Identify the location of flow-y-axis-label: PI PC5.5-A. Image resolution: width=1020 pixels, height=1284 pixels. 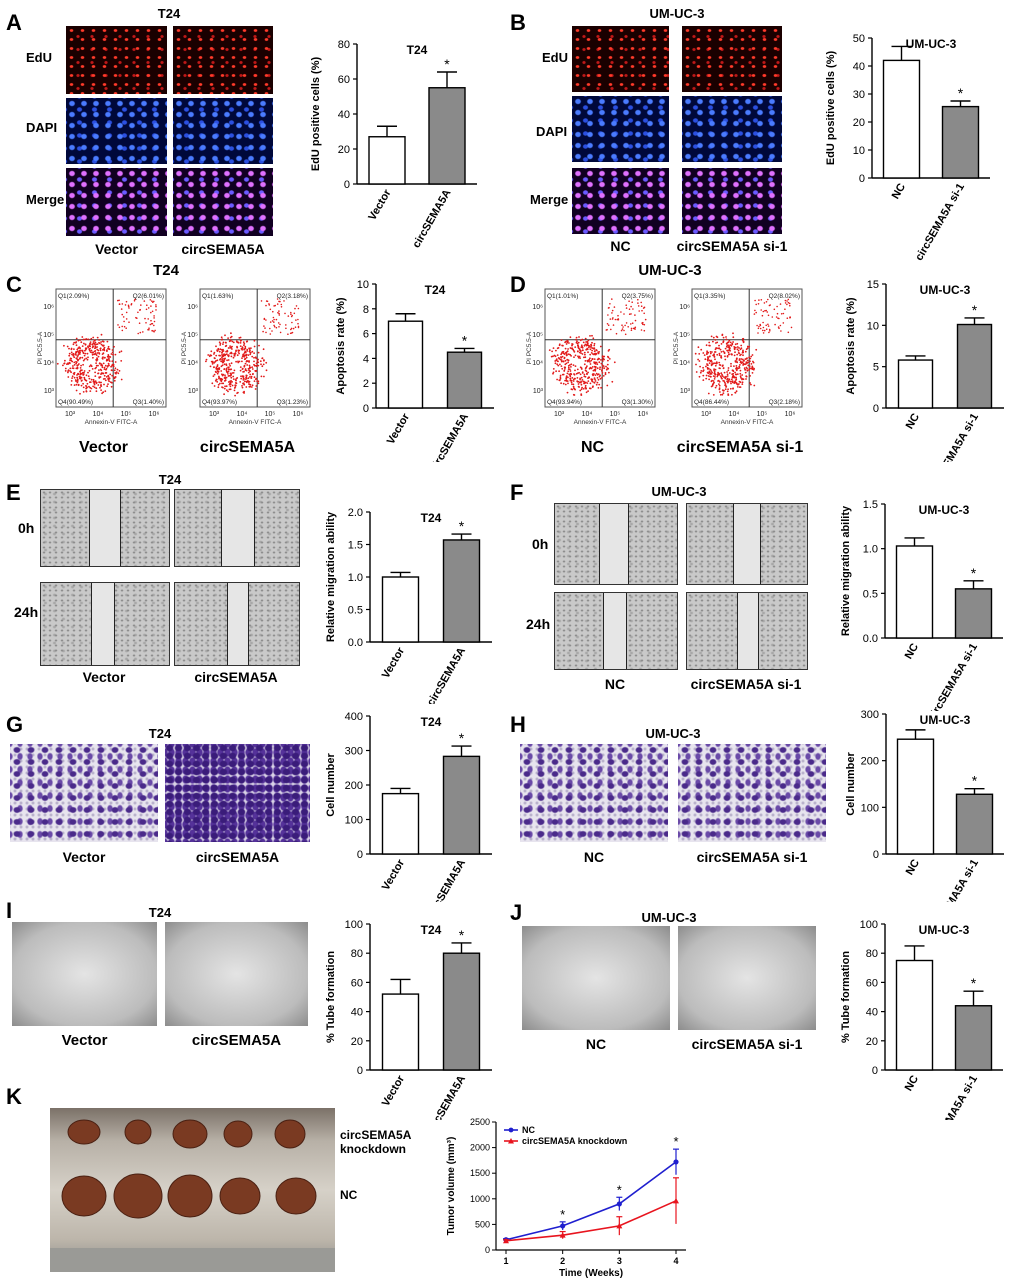
(40, 347).